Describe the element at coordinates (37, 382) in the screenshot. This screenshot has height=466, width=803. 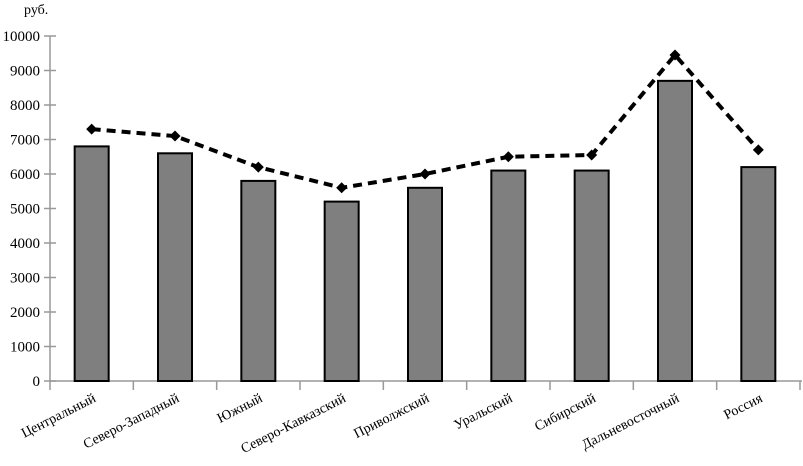
I see `y-tick-label: 0` at that location.